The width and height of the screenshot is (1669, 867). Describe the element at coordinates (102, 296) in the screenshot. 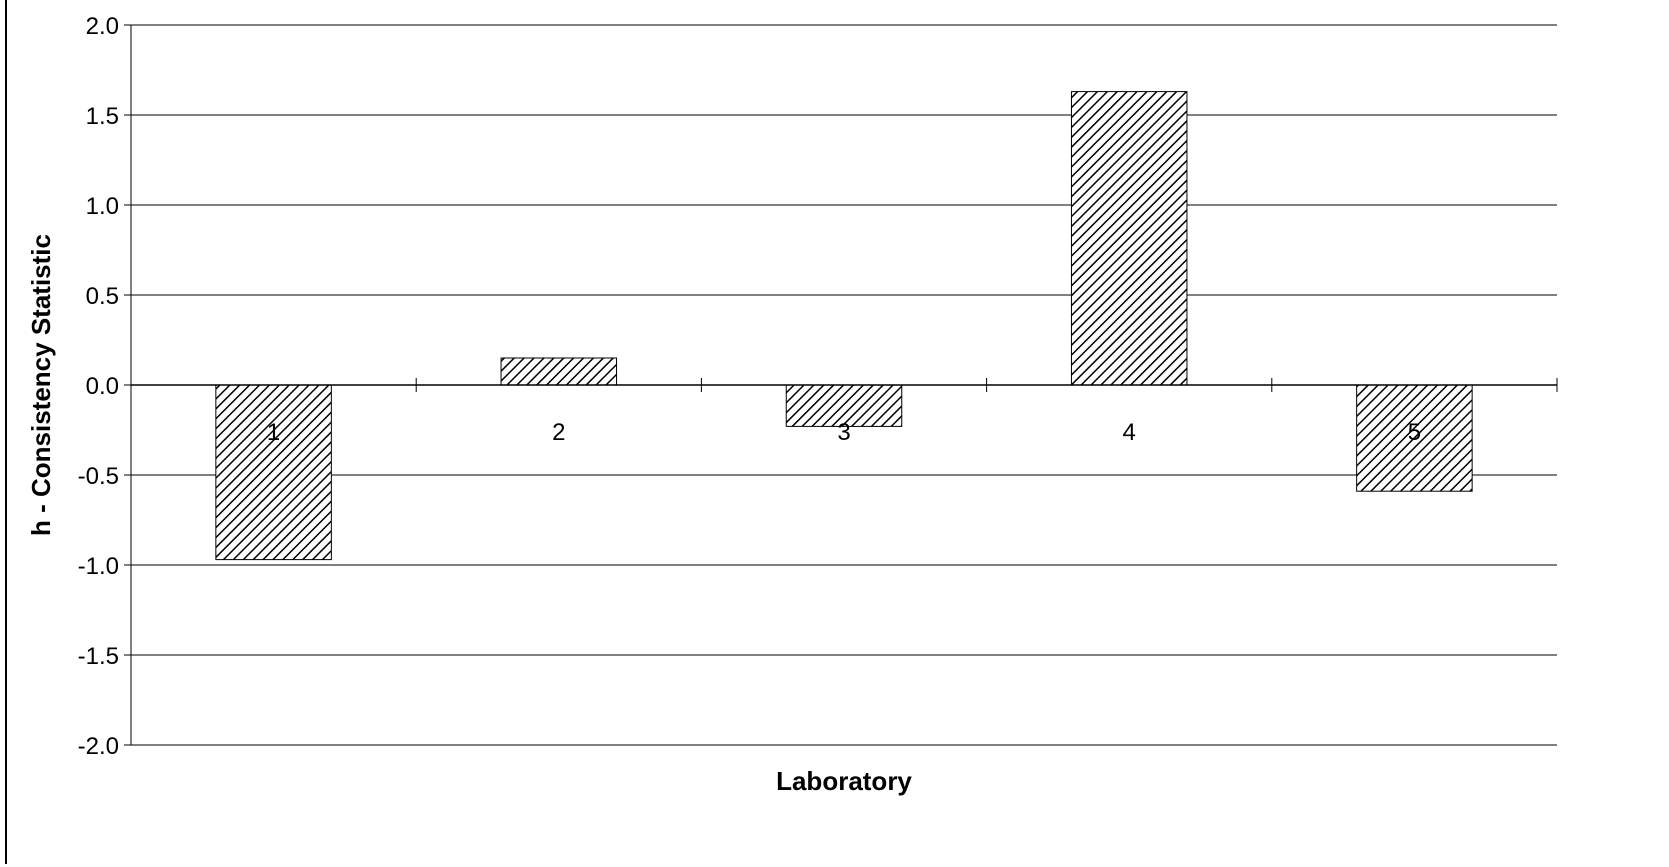

I see `y-tick-label: 0.5` at that location.